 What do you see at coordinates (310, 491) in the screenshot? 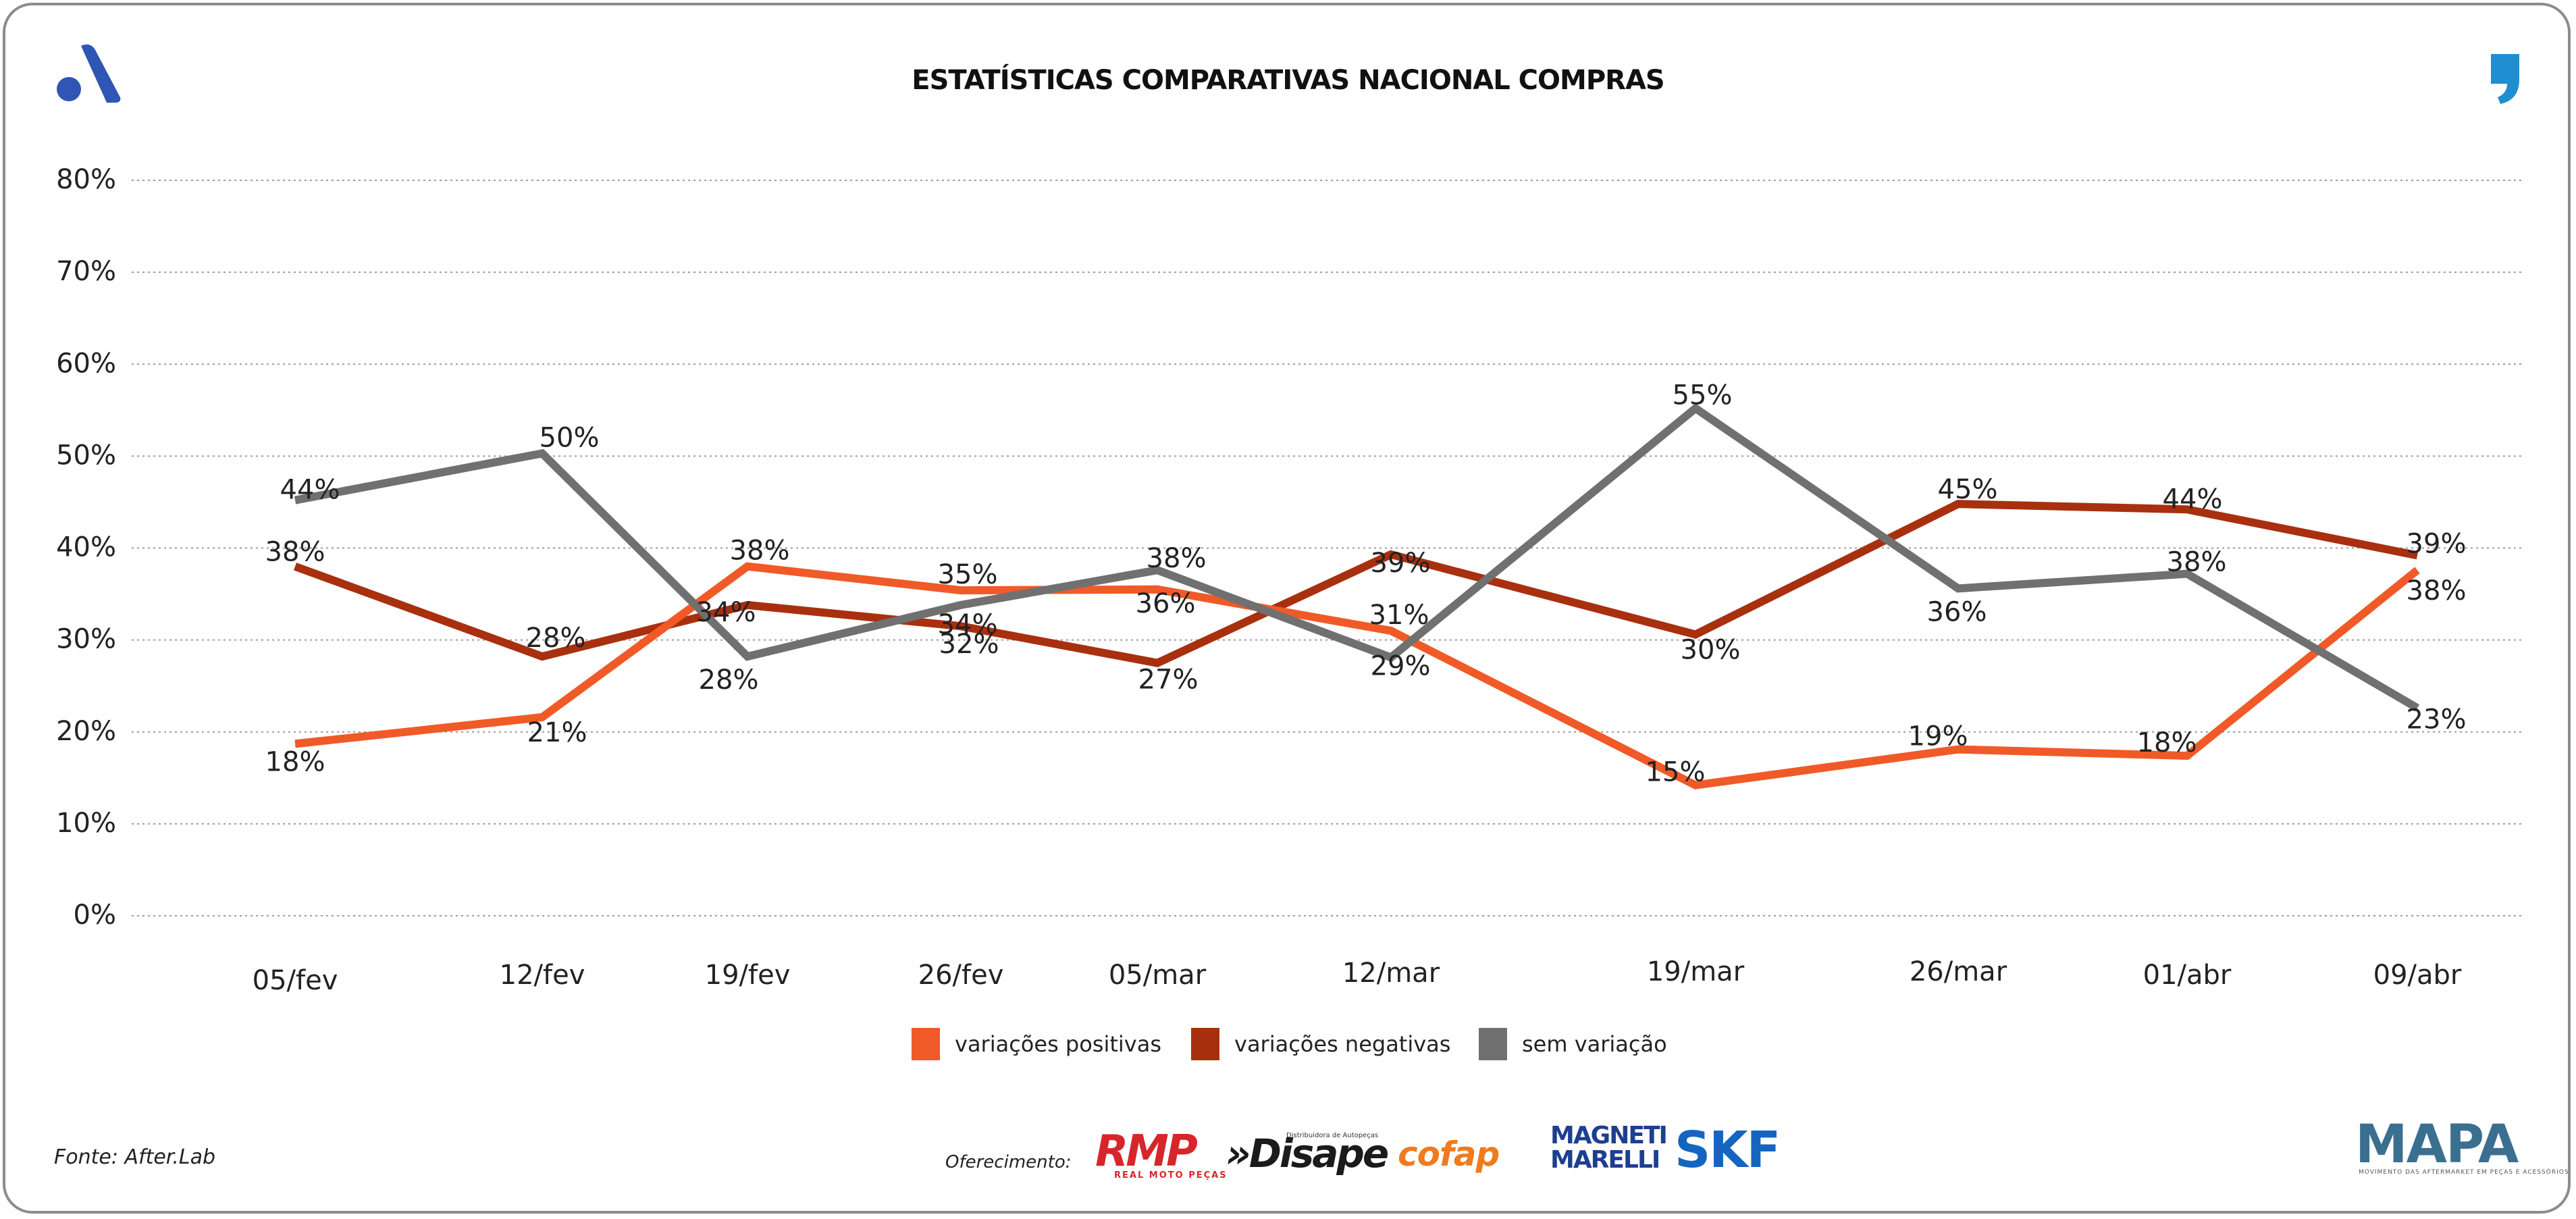
I see `data-label-neutral: 44%` at bounding box center [310, 491].